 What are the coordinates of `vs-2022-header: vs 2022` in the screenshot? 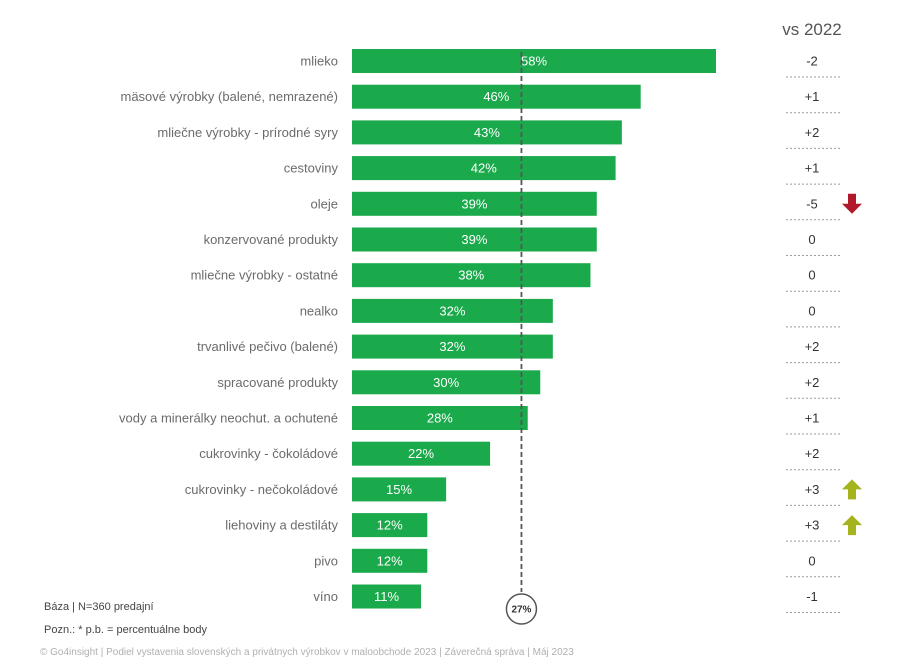 It's located at (812, 29).